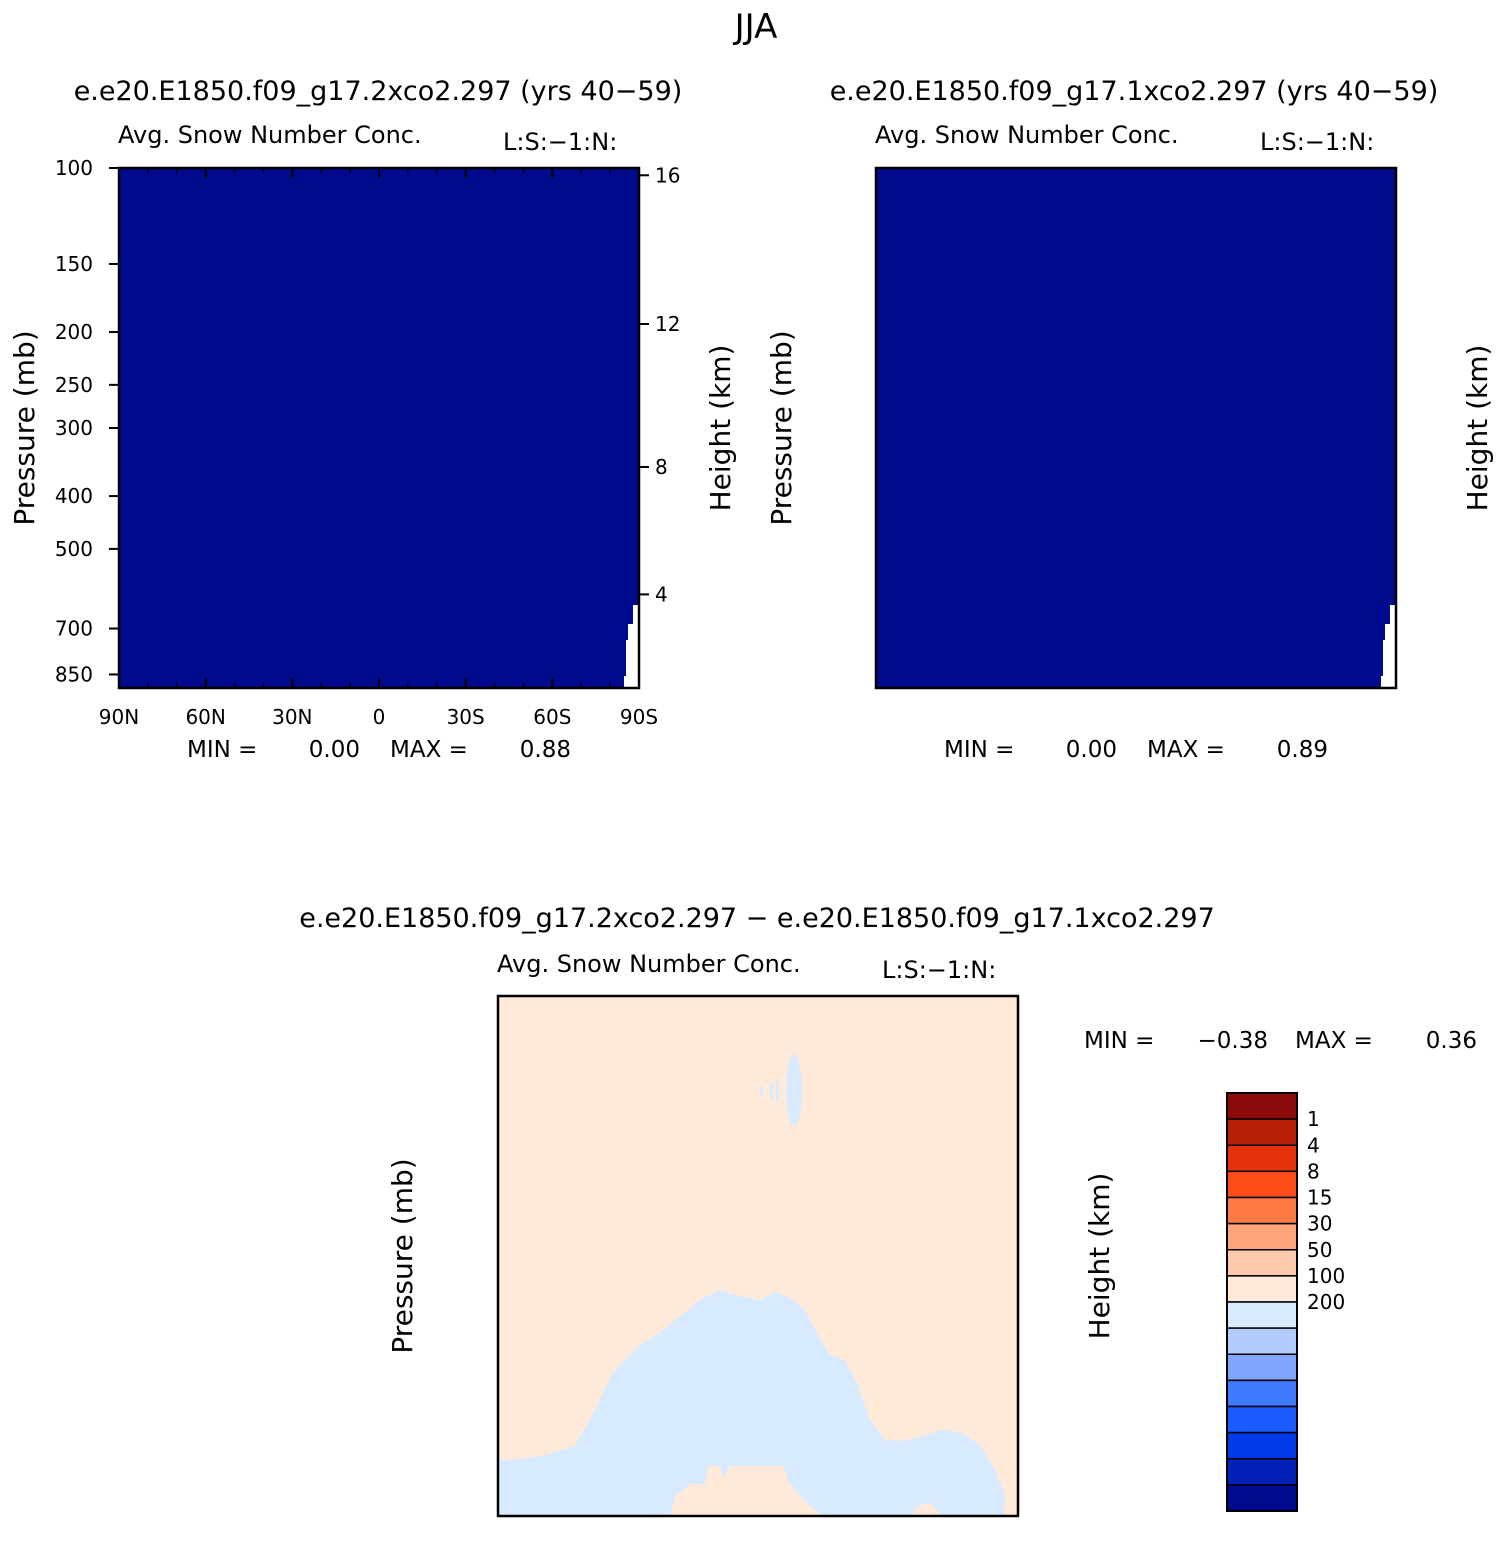  Describe the element at coordinates (74, 496) in the screenshot. I see `y-tick-label: 400` at that location.